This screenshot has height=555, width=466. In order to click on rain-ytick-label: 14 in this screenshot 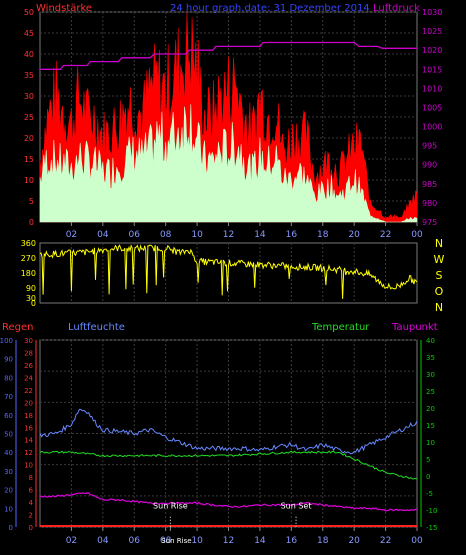, I will do `click(28, 441)`.